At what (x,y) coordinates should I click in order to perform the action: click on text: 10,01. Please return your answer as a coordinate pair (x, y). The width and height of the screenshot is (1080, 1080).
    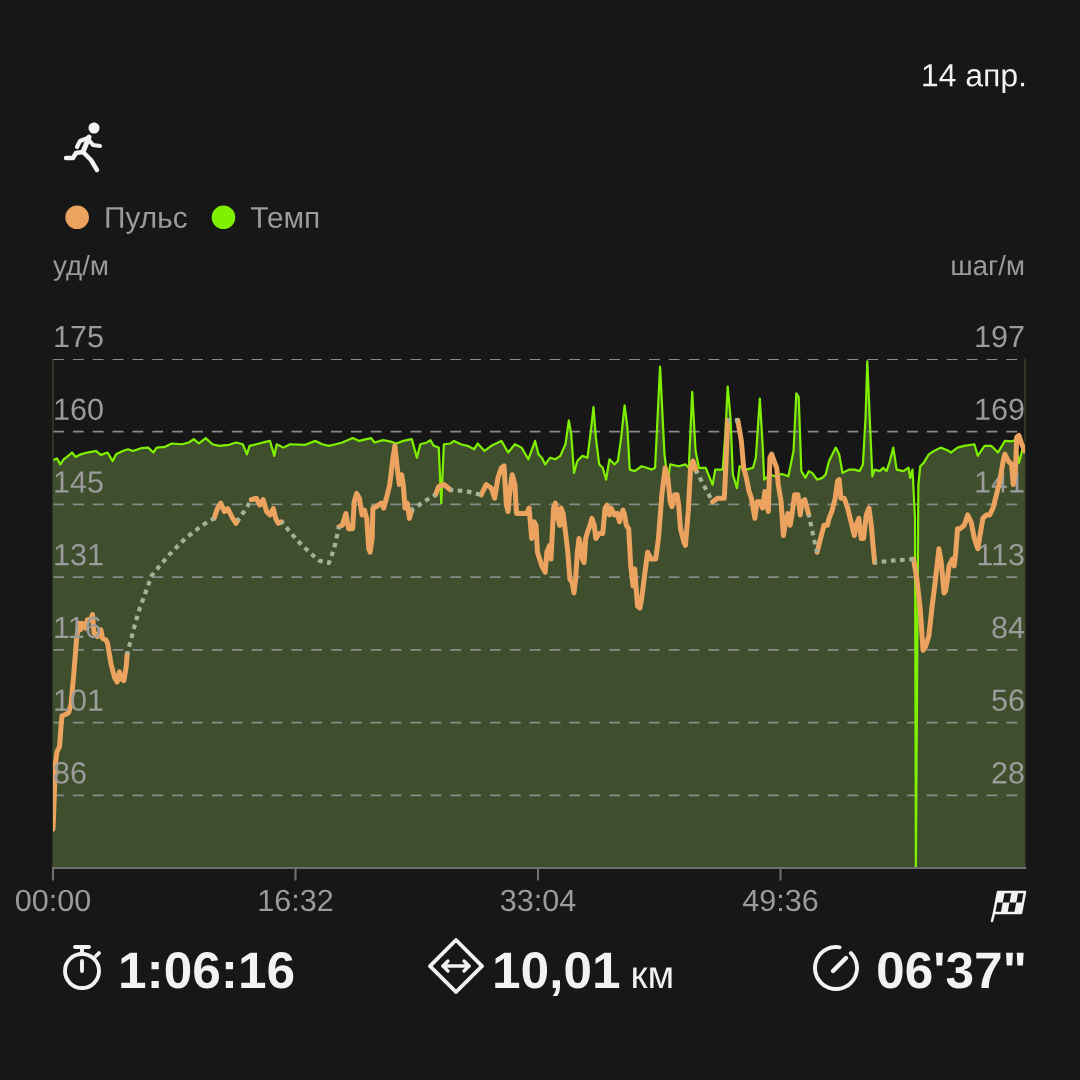
    Looking at the image, I should click on (557, 974).